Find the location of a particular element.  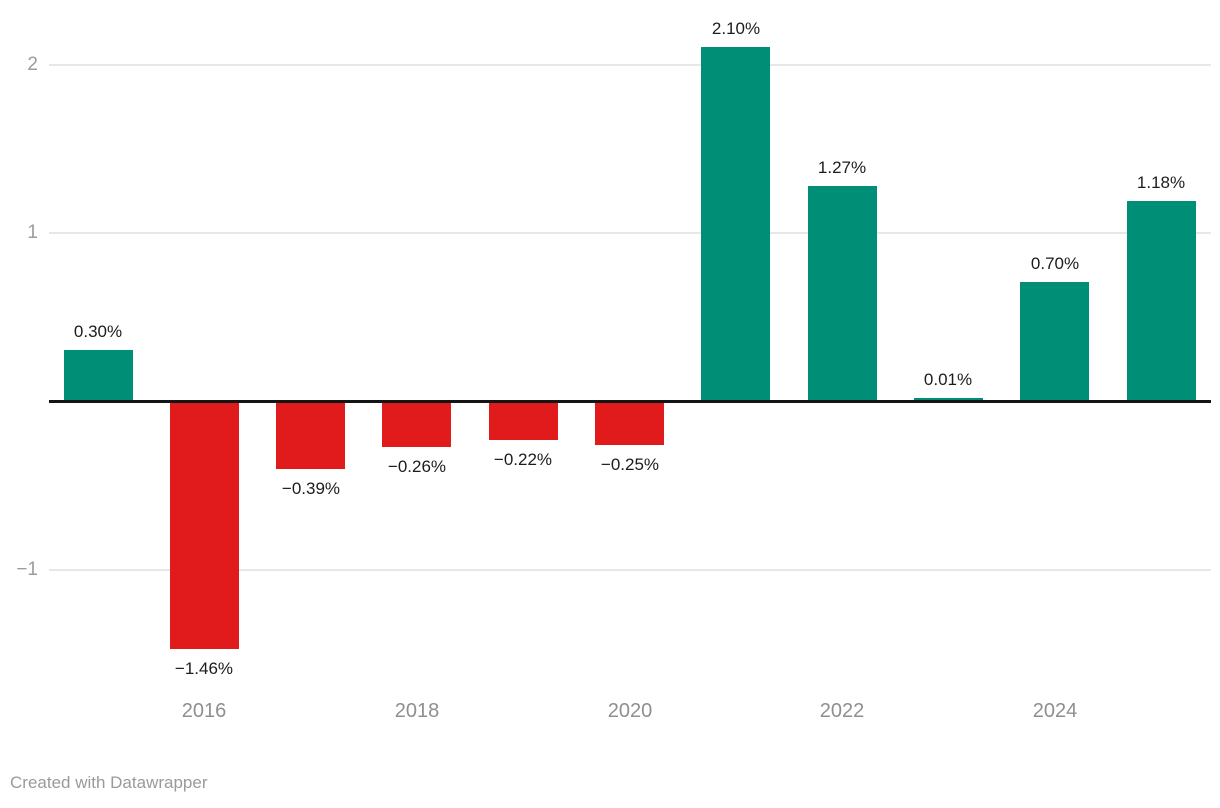

y-tick-label: 1 is located at coordinates (32, 232).